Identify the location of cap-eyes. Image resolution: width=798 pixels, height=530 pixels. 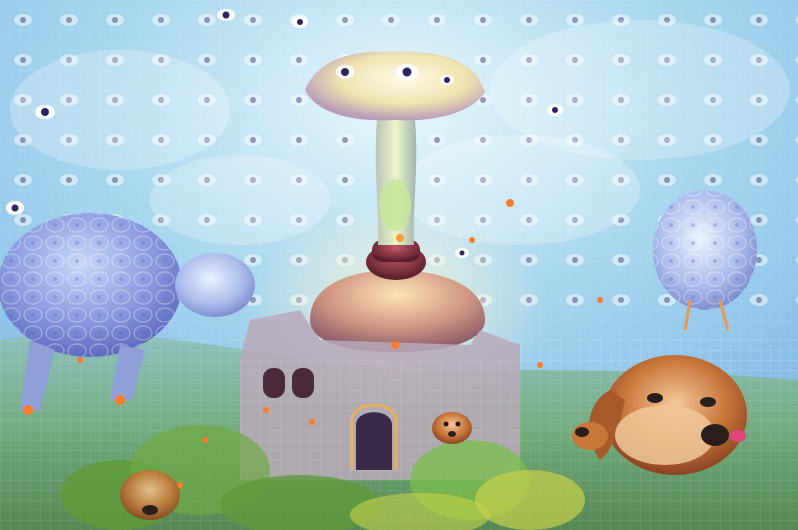
(395, 74).